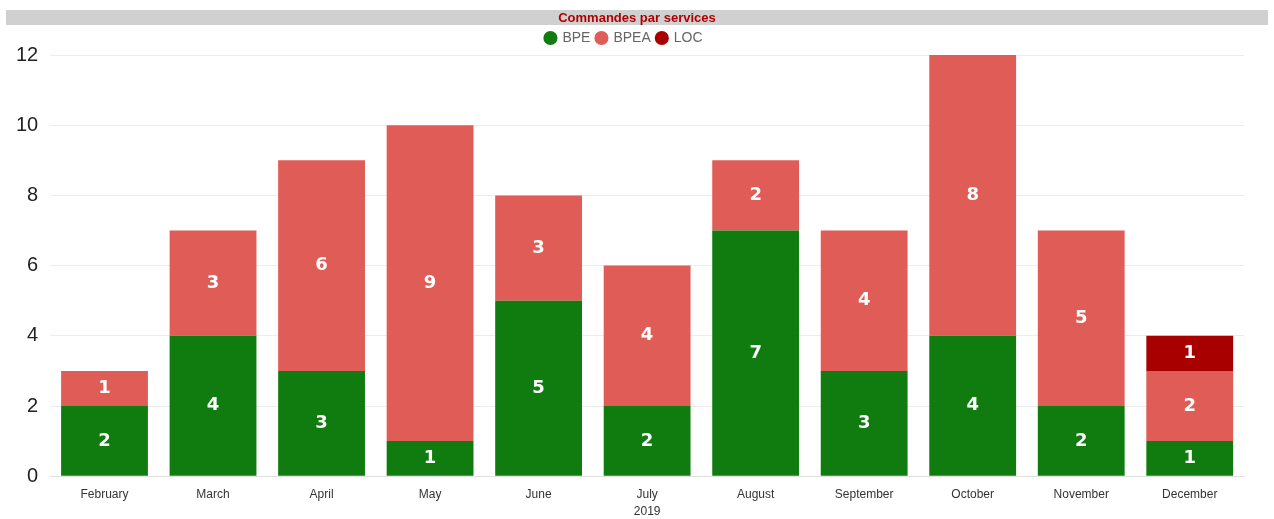  I want to click on x-tick-label: November, so click(1081, 493).